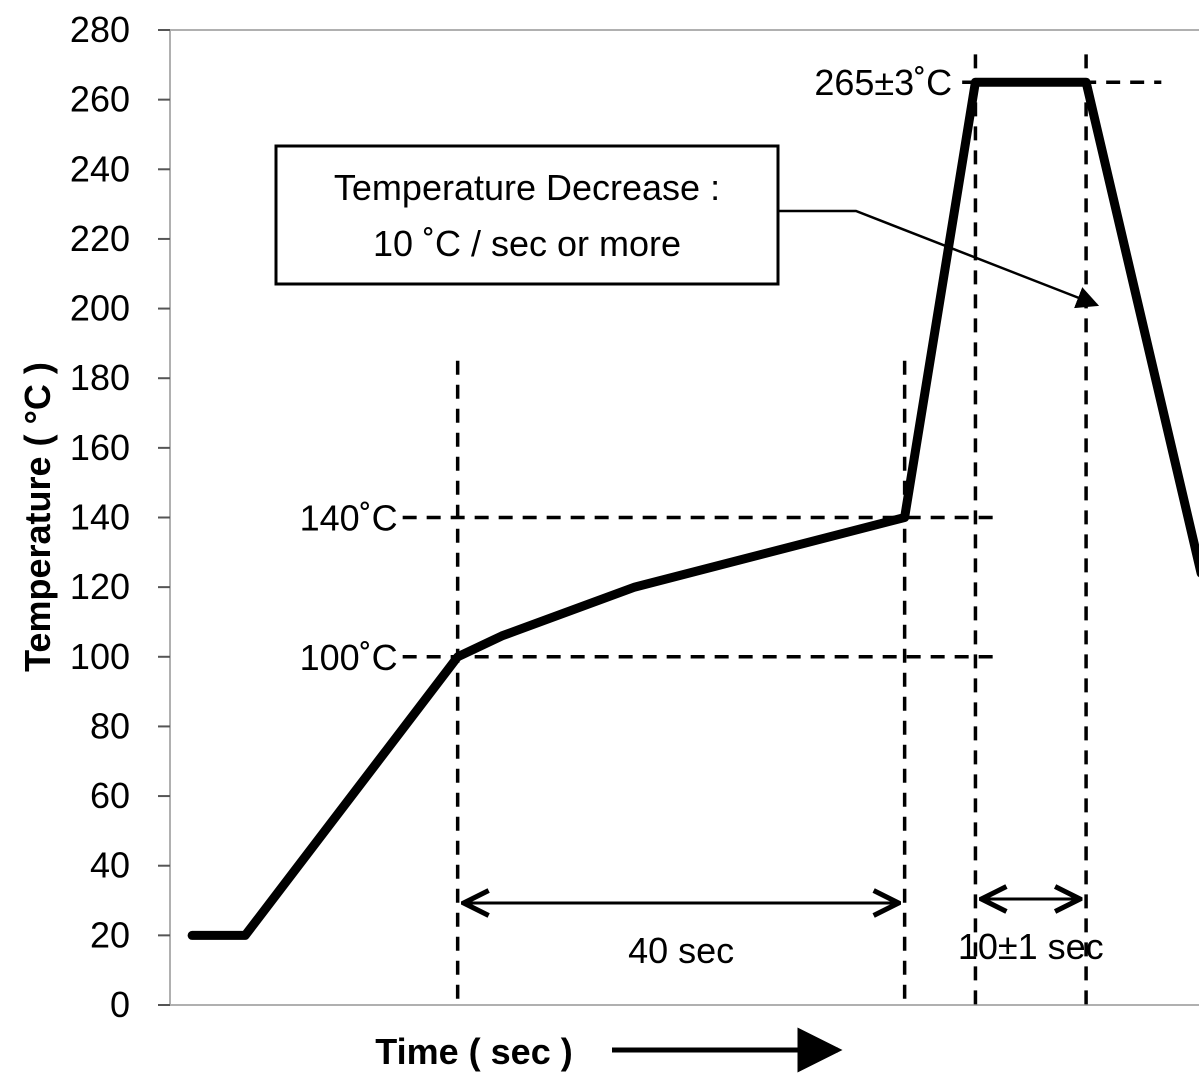 The height and width of the screenshot is (1075, 1199). I want to click on guide-label: 265±3˚C, so click(883, 82).